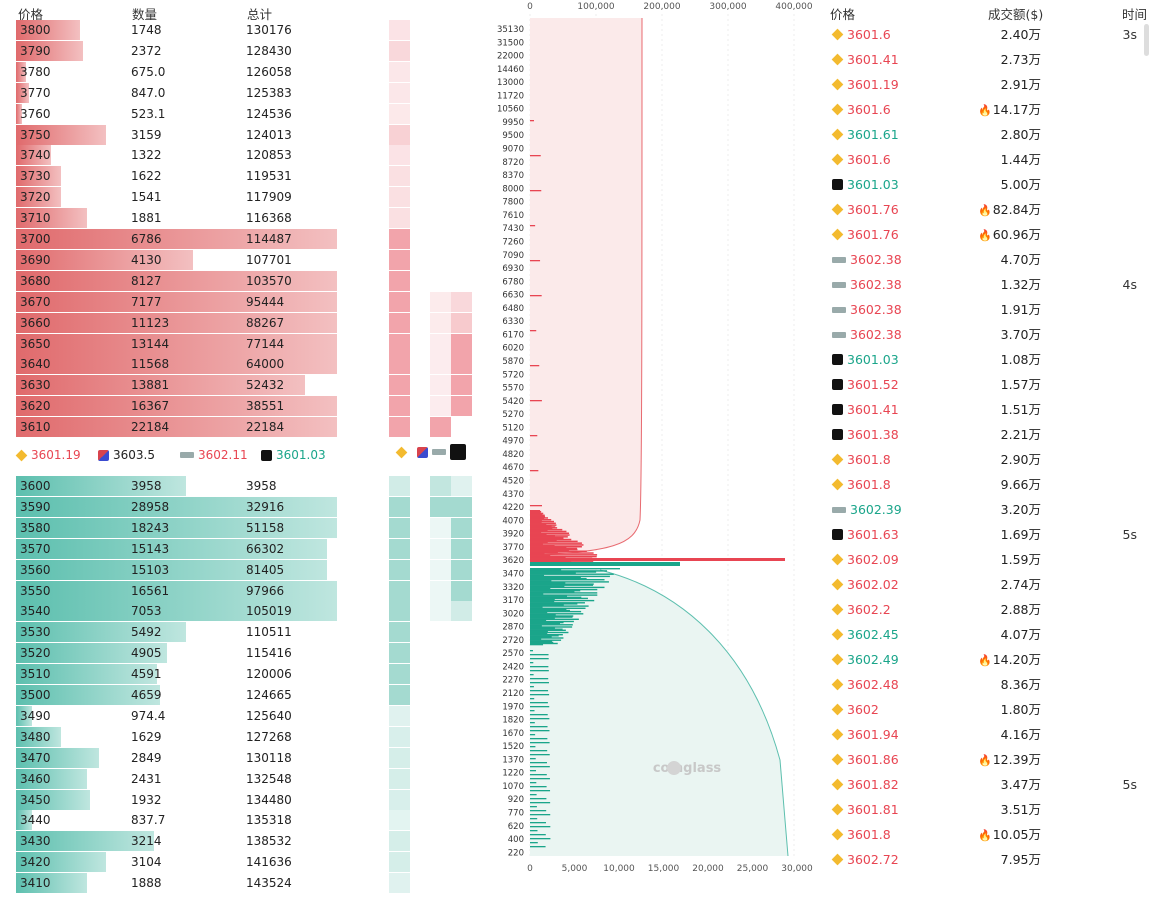 The image size is (1165, 910). Describe the element at coordinates (513, 415) in the screenshot. I see `y-label: 5270` at that location.